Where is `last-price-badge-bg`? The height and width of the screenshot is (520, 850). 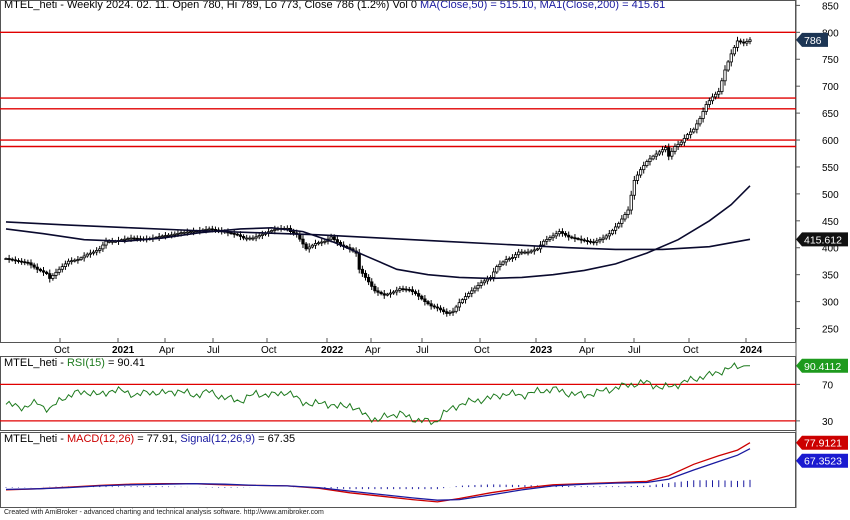 last-price-badge-bg is located at coordinates (812, 39).